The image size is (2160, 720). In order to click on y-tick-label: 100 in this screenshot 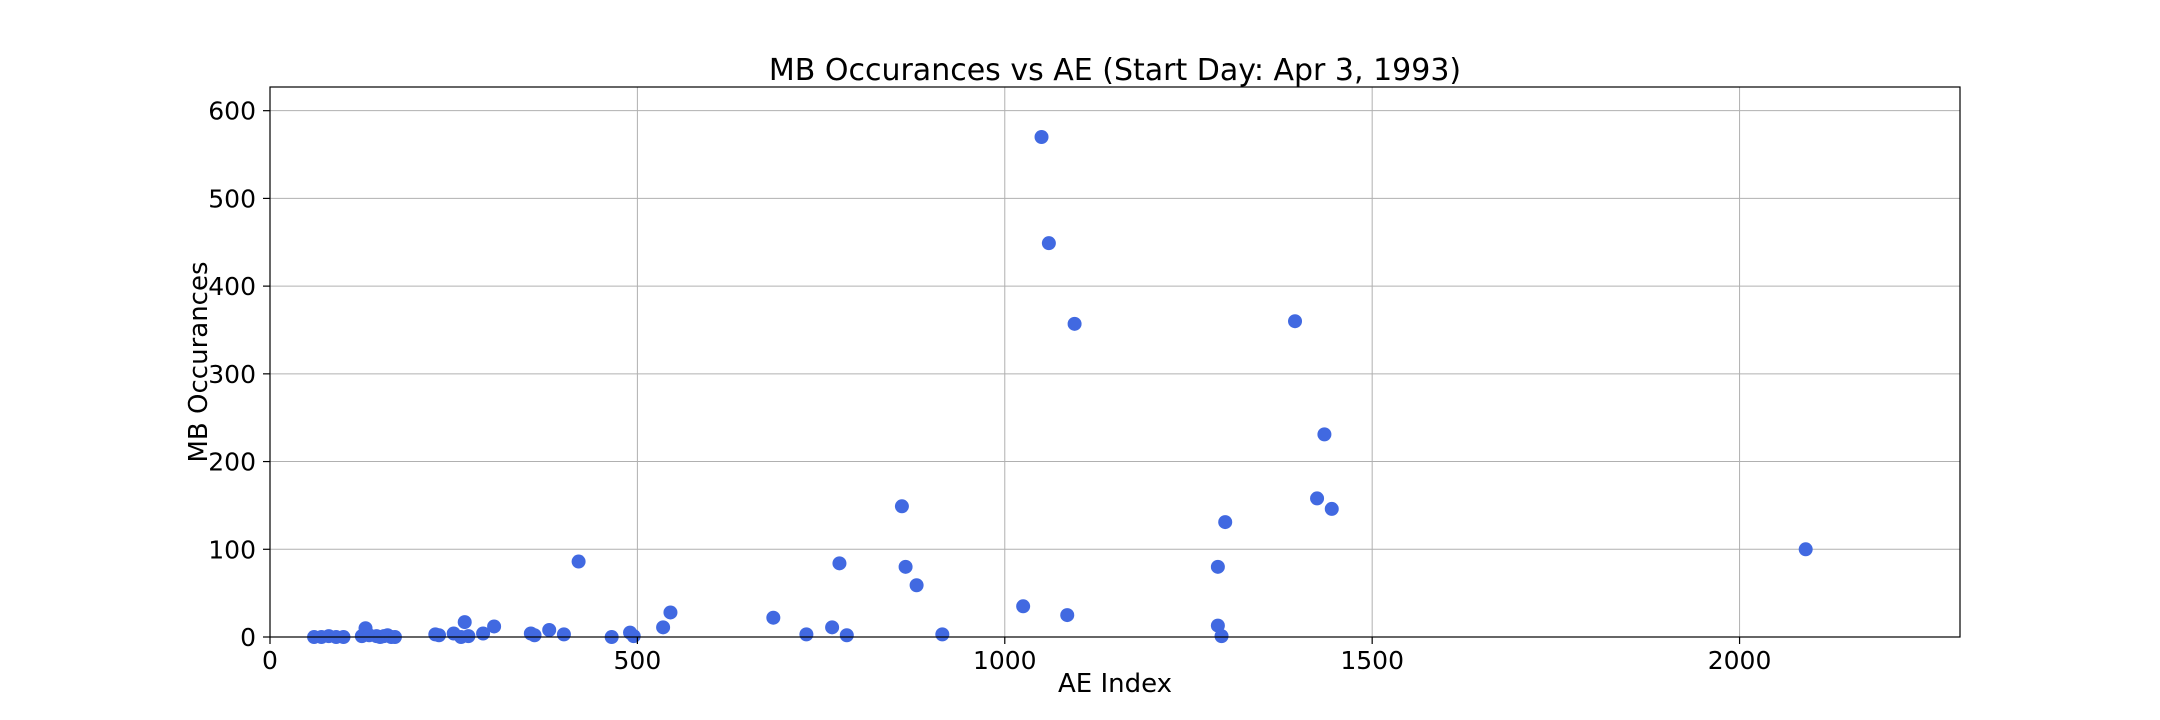, I will do `click(232, 549)`.